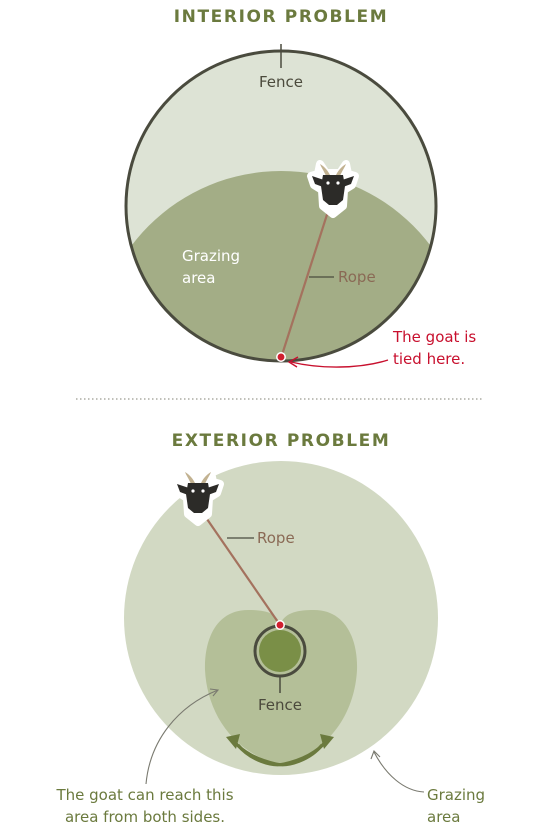 Image resolution: width=560 pixels, height=830 pixels. I want to click on interior-rope, so click(306, 278).